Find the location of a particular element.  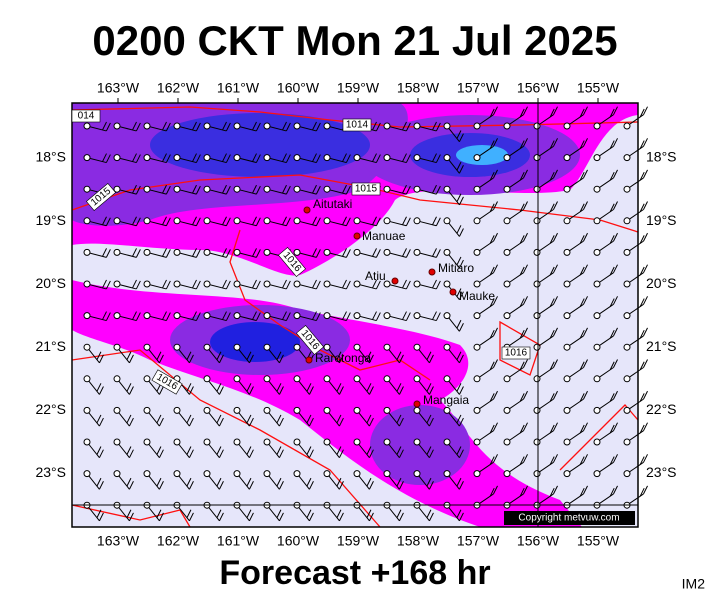

lon-label: 163°W is located at coordinates (118, 541).